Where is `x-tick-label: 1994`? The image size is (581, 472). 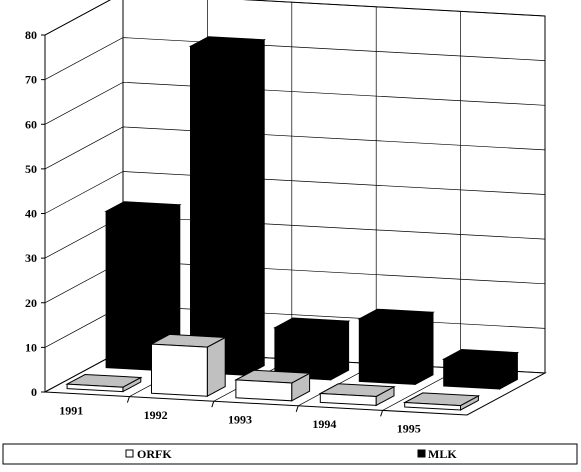
x-tick-label: 1994 is located at coordinates (324, 424).